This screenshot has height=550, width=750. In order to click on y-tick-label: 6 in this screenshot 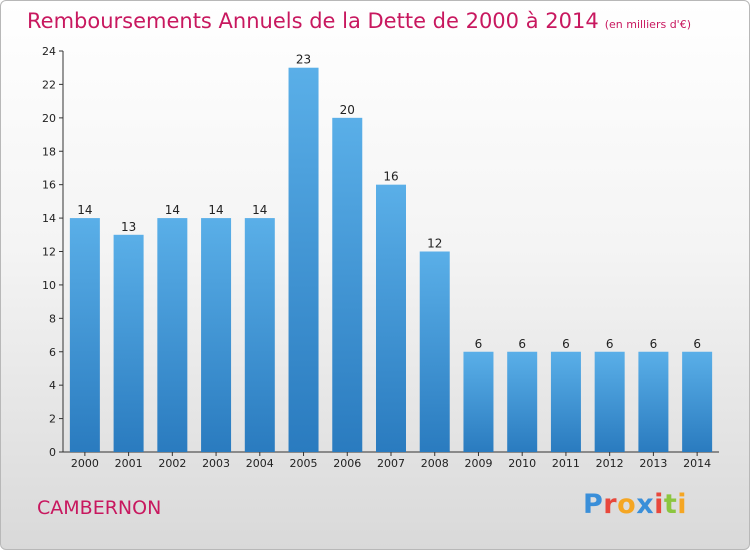, I will do `click(52, 352)`.